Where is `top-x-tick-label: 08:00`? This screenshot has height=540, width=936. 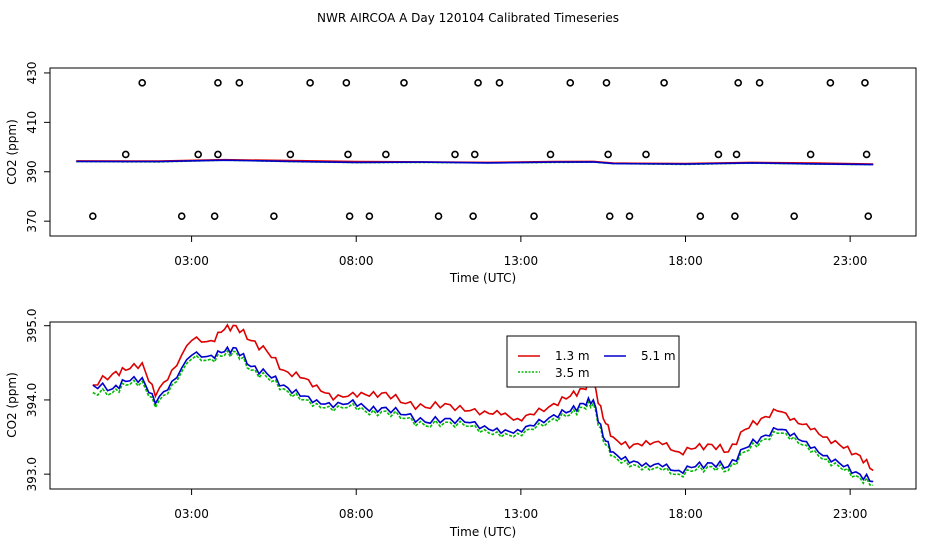
top-x-tick-label: 08:00 is located at coordinates (356, 261).